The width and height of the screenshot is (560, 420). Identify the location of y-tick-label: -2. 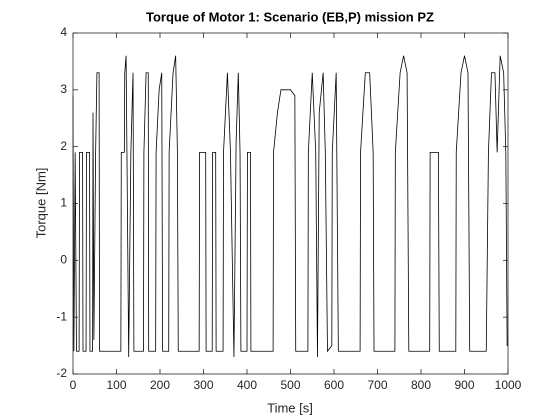
(61, 373).